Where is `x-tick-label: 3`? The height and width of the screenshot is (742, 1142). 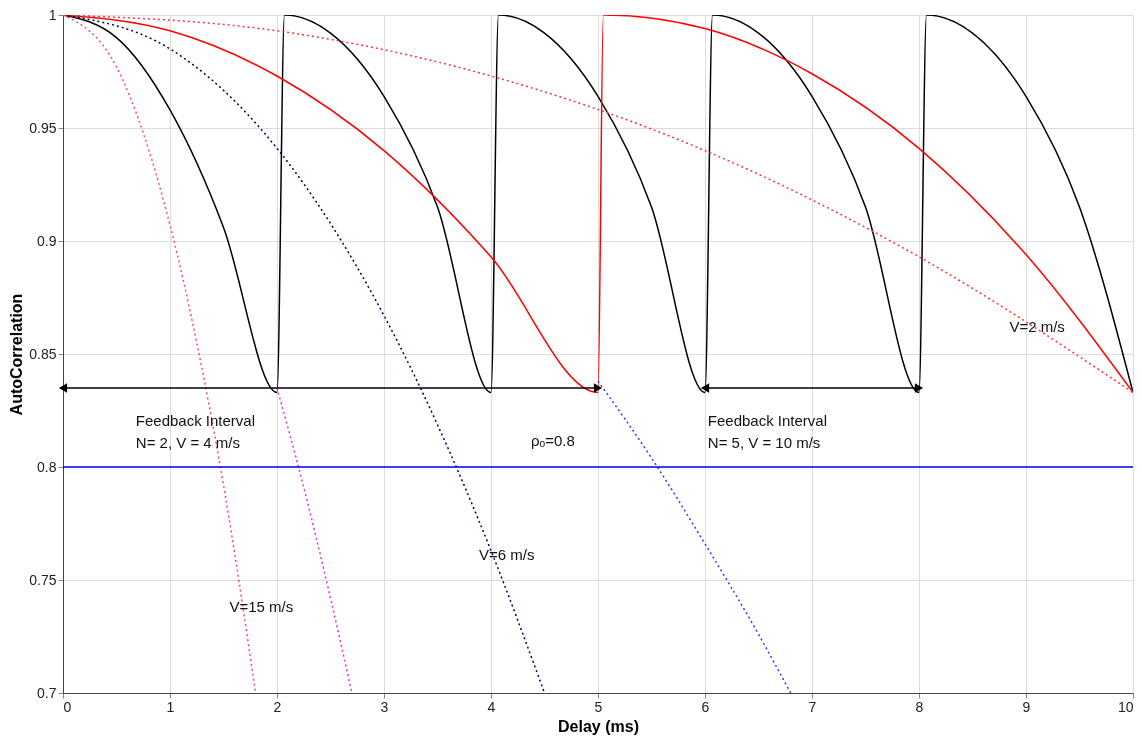
x-tick-label: 3 is located at coordinates (384, 706).